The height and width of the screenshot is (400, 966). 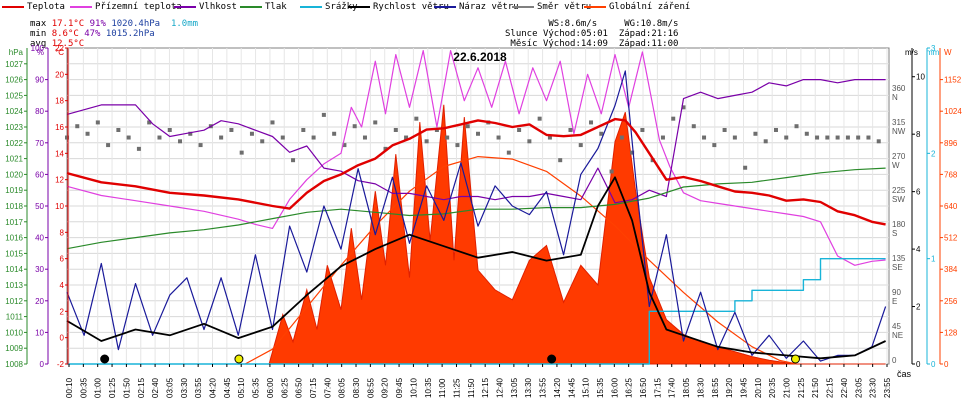 I want to click on humidity-axis-tick-label: 100, so click(x=38, y=48).